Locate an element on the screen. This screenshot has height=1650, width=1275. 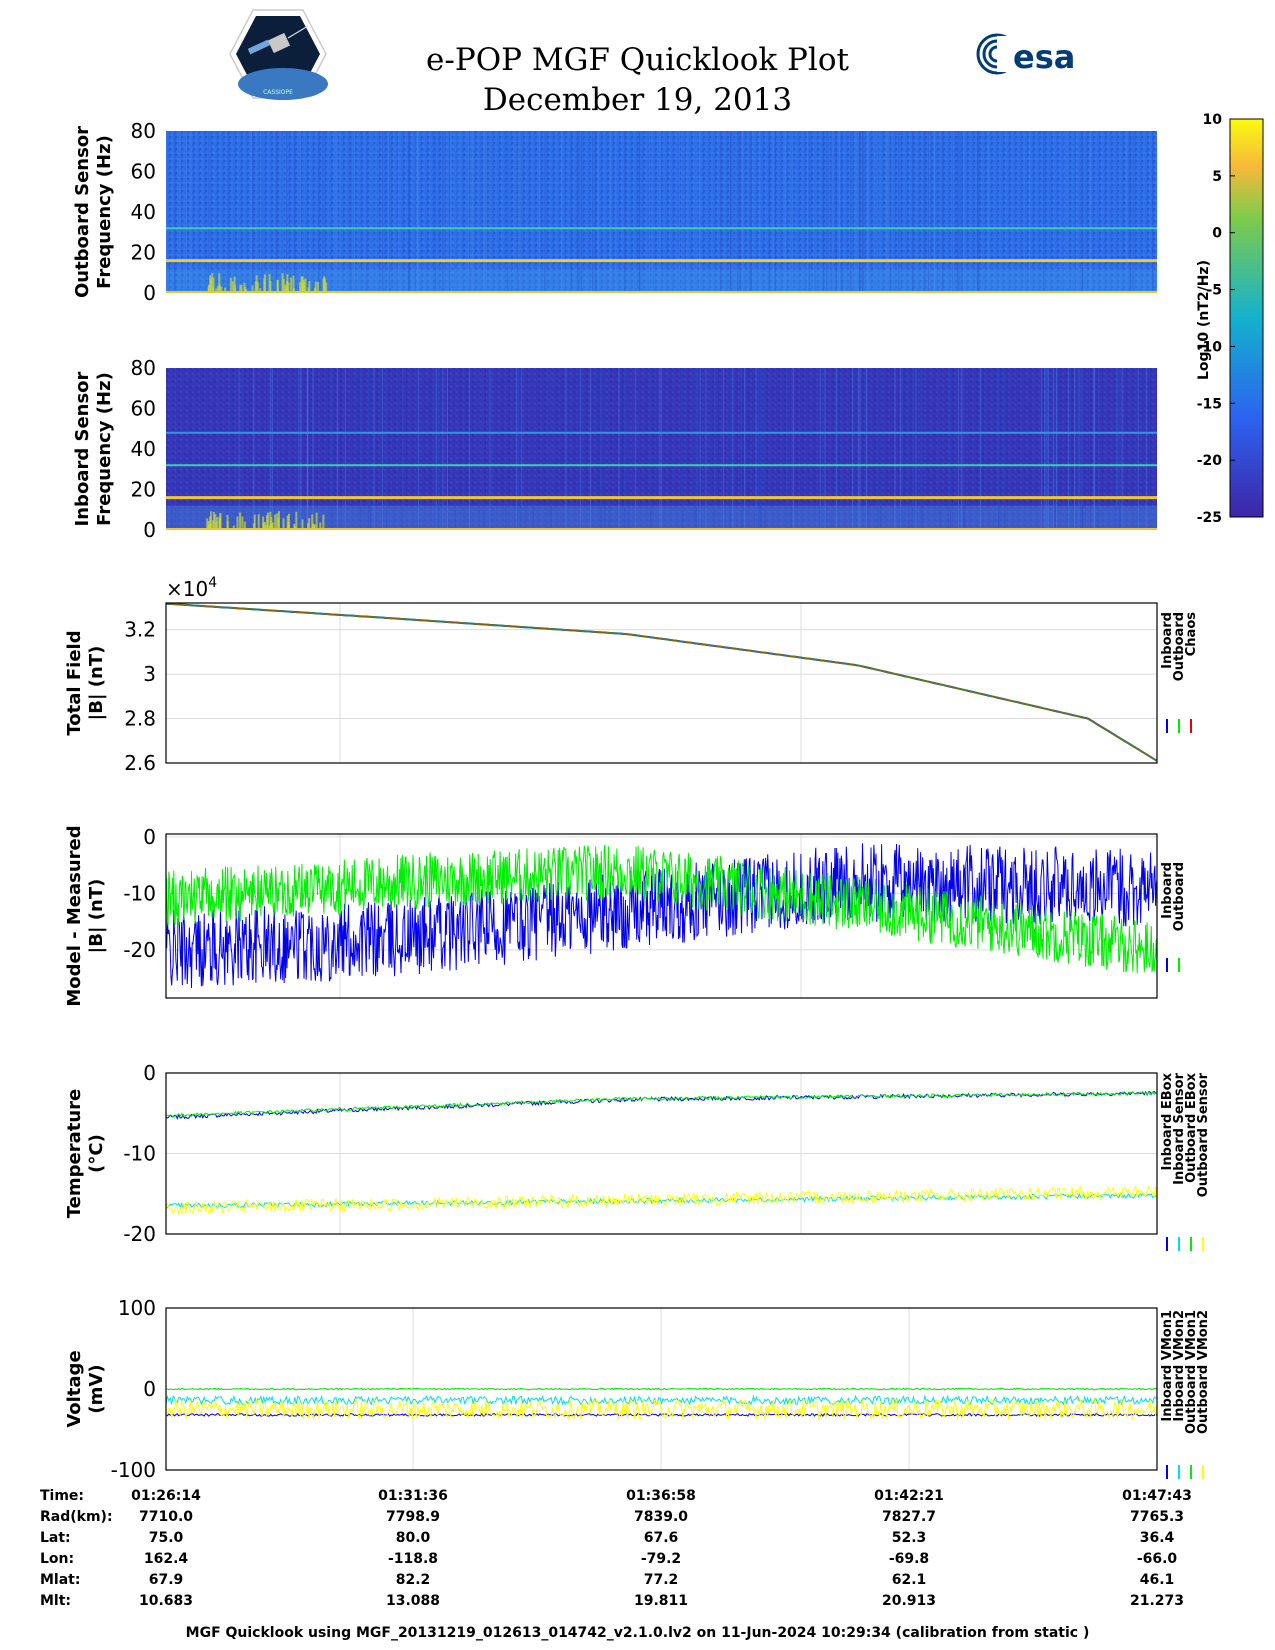
ephemeris-row-label: Mlt: is located at coordinates (56, 1601).